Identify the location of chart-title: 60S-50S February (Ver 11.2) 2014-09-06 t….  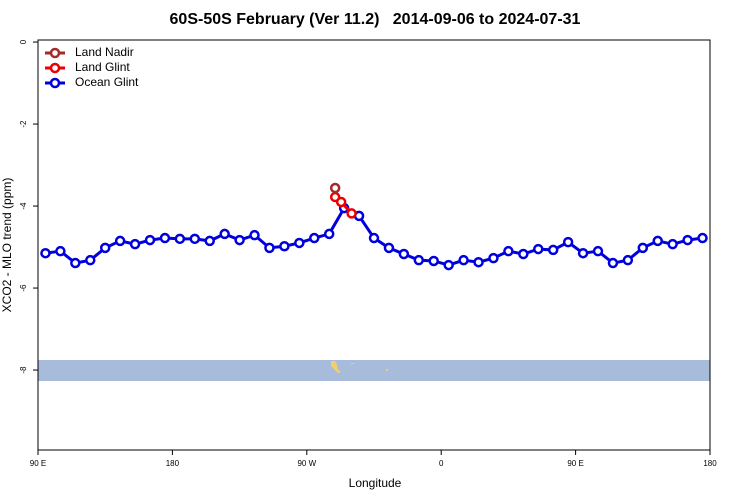
(375, 19).